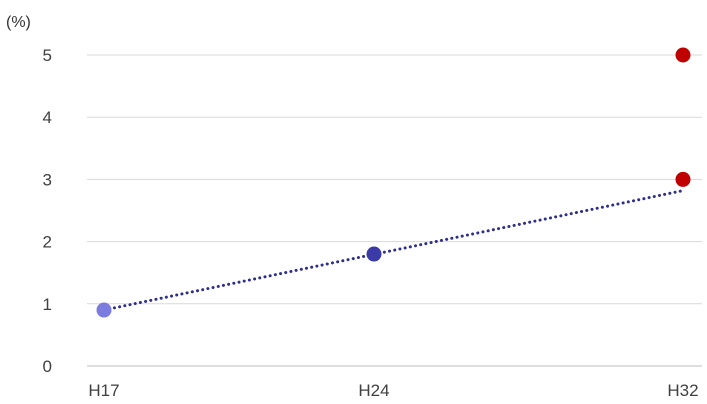 The height and width of the screenshot is (404, 707). I want to click on y-tick-label: 2, so click(47, 242).